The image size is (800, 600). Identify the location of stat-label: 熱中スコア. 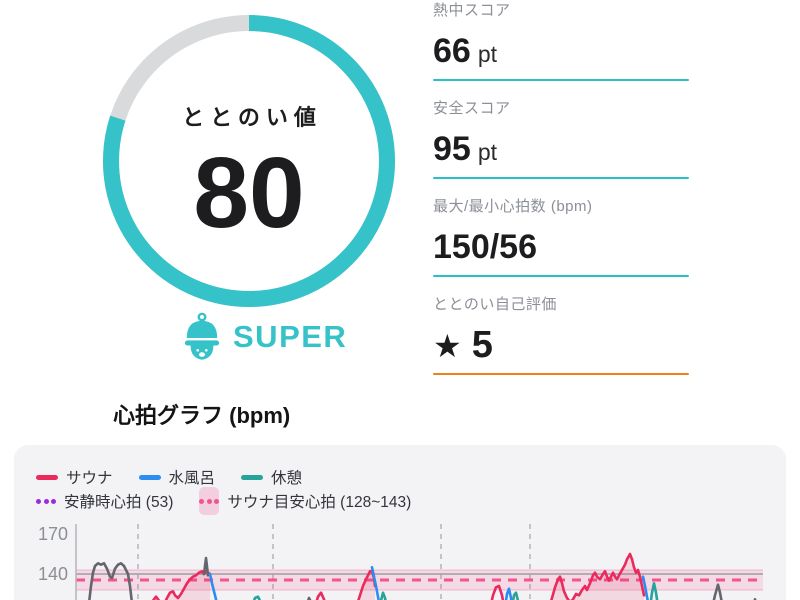
(472, 10).